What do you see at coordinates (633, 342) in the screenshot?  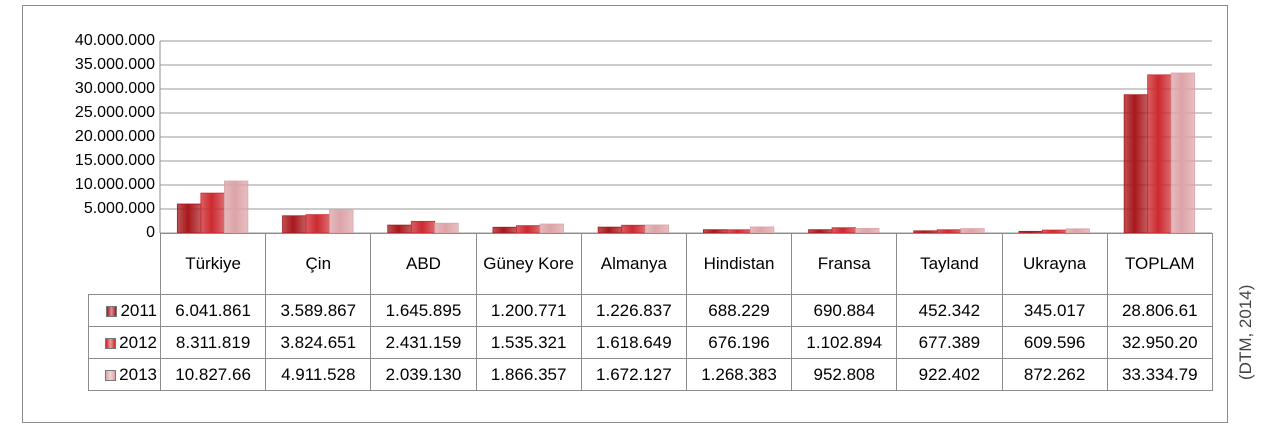 I see `data-label: 1.618.649` at bounding box center [633, 342].